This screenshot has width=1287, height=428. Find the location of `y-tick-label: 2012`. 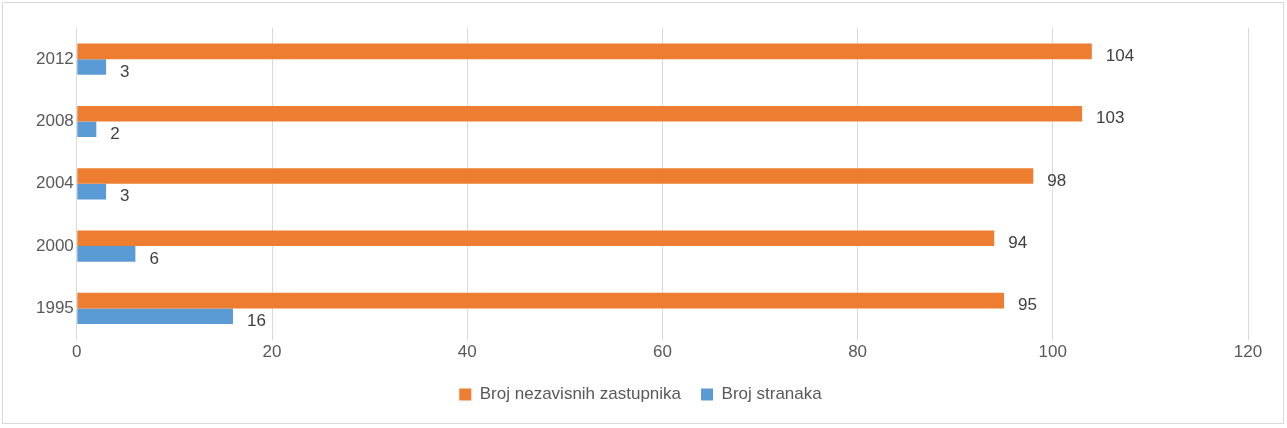

y-tick-label: 2012 is located at coordinates (54, 58).